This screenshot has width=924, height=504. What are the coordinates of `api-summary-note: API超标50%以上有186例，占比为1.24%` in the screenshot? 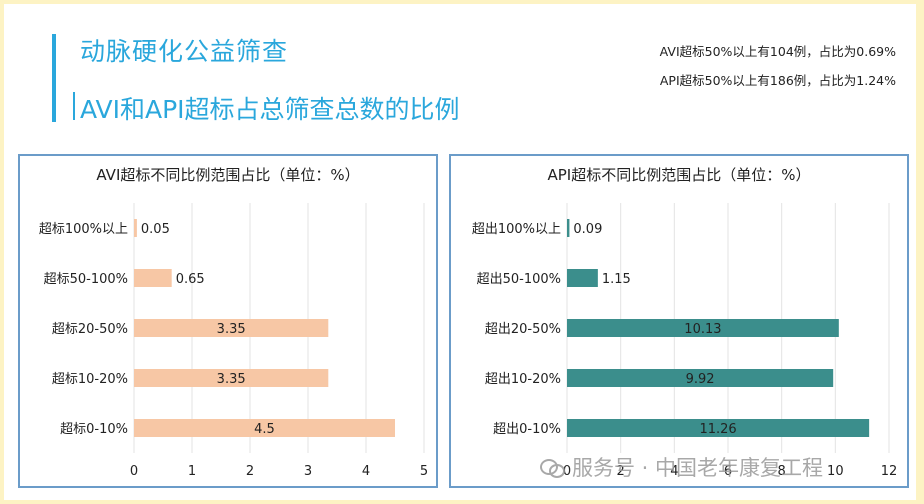 It's located at (777, 80).